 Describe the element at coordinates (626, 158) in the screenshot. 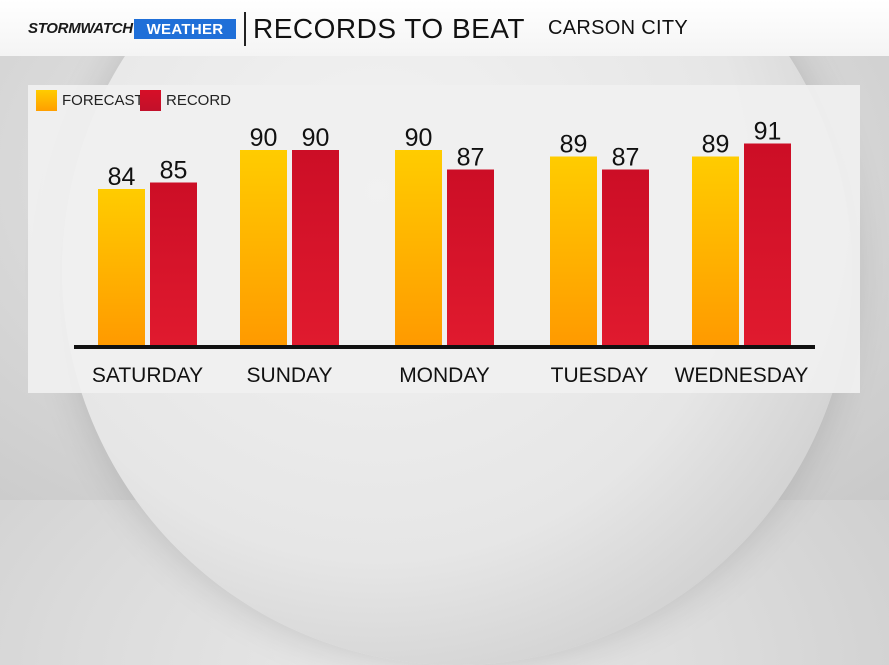

I see `value-label-record-tuesday: 87` at that location.